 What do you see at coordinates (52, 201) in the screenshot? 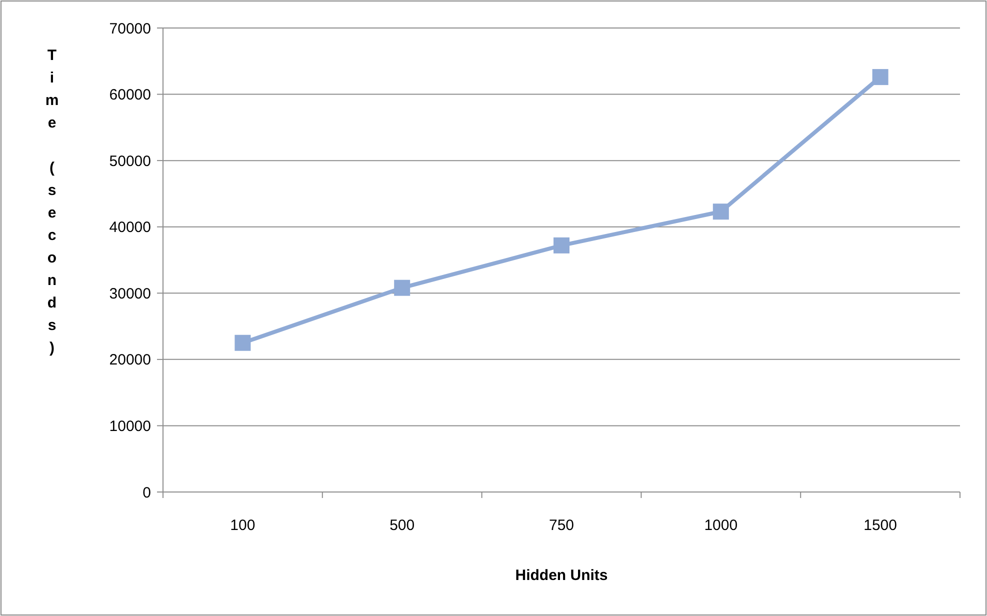
I see `text: Time (seconds)` at bounding box center [52, 201].